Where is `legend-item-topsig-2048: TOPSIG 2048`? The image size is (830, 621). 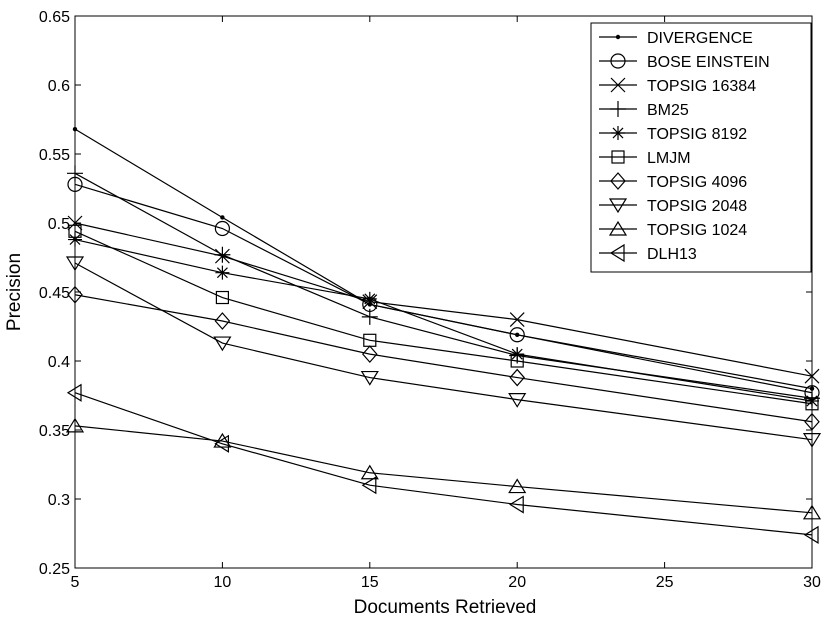 legend-item-topsig-2048: TOPSIG 2048 is located at coordinates (673, 206).